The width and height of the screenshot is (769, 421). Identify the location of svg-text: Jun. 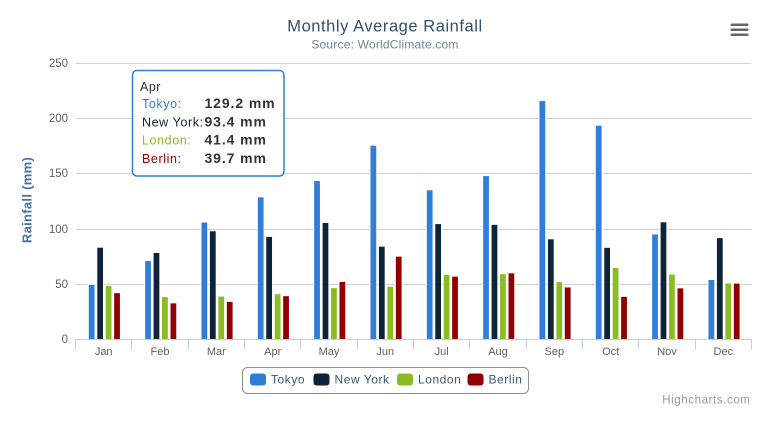
(385, 352).